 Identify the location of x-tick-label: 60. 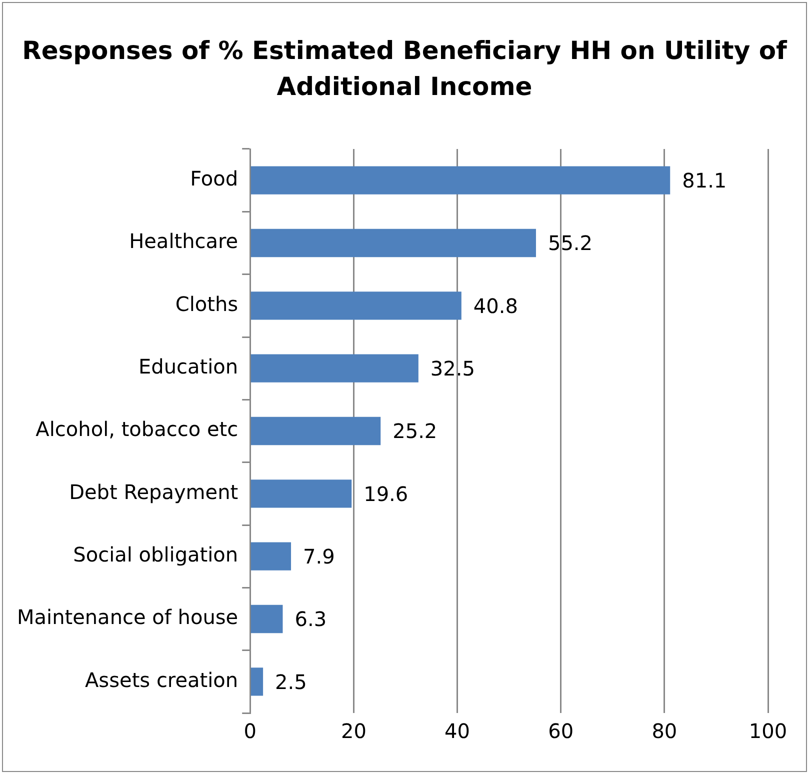
(561, 731).